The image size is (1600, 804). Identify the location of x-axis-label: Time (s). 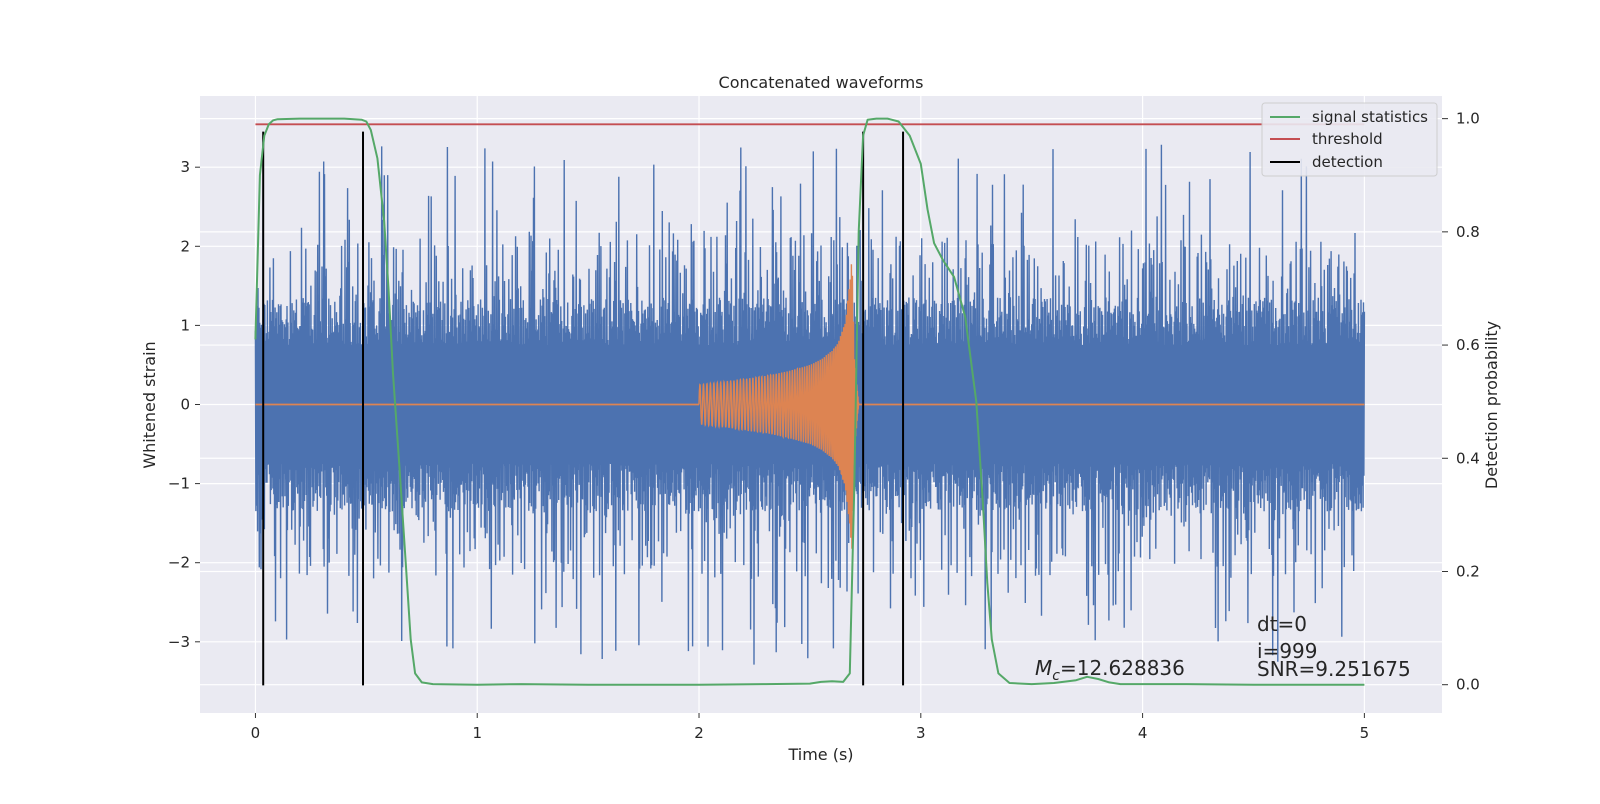
(820, 754).